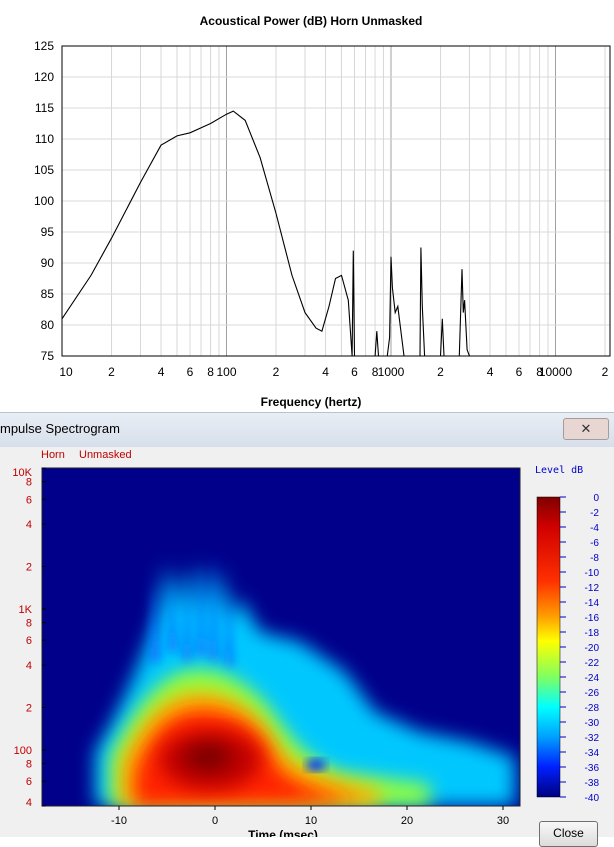  Describe the element at coordinates (48, 356) in the screenshot. I see `y-tick-label: 75` at that location.